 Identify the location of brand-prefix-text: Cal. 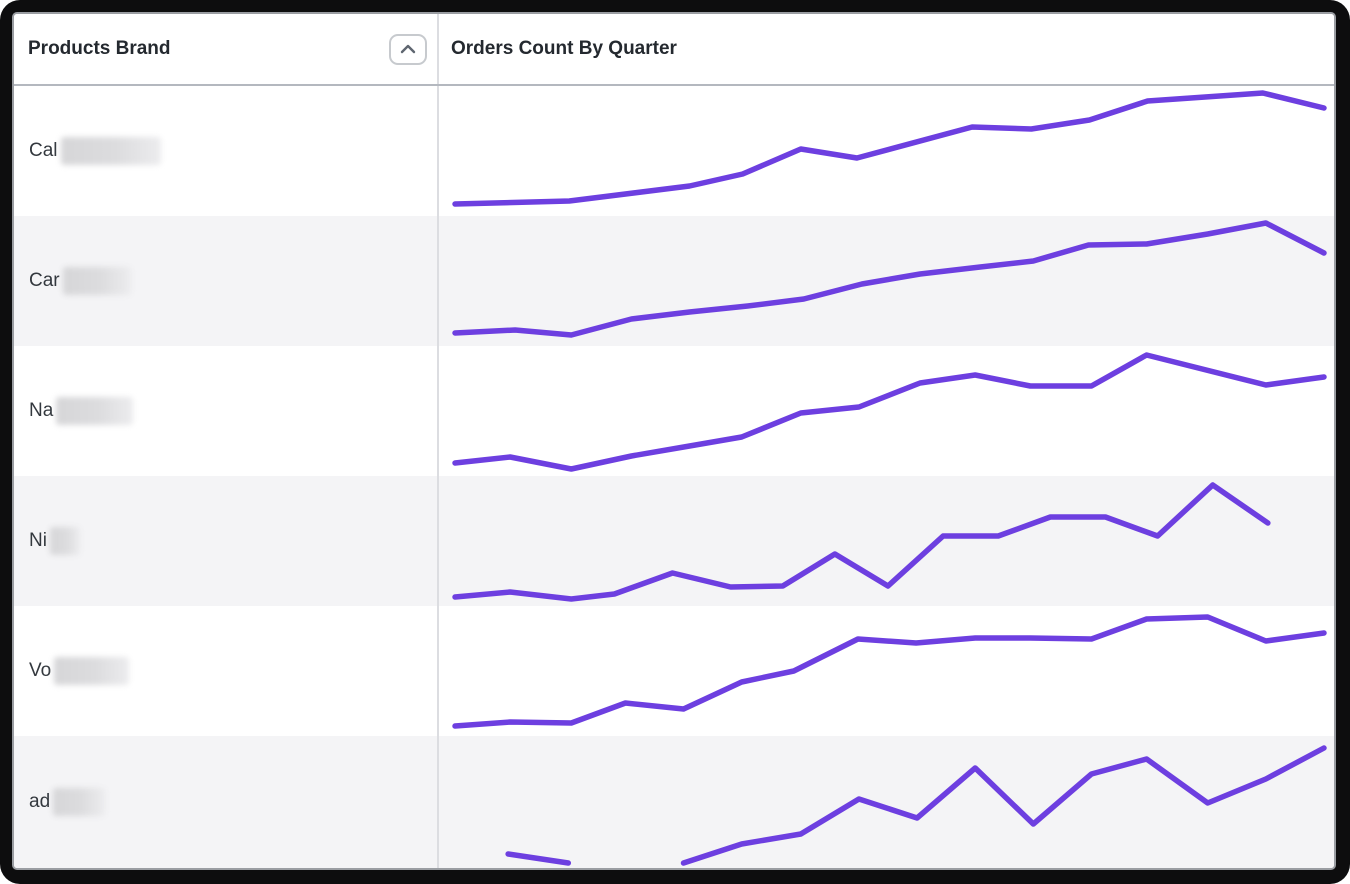
(43, 150).